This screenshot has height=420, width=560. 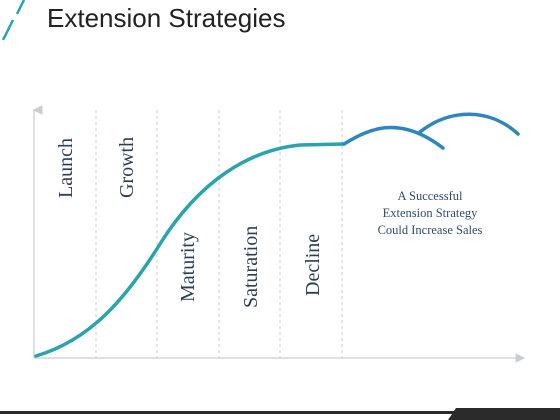 I want to click on footer-bar, so click(x=280, y=414).